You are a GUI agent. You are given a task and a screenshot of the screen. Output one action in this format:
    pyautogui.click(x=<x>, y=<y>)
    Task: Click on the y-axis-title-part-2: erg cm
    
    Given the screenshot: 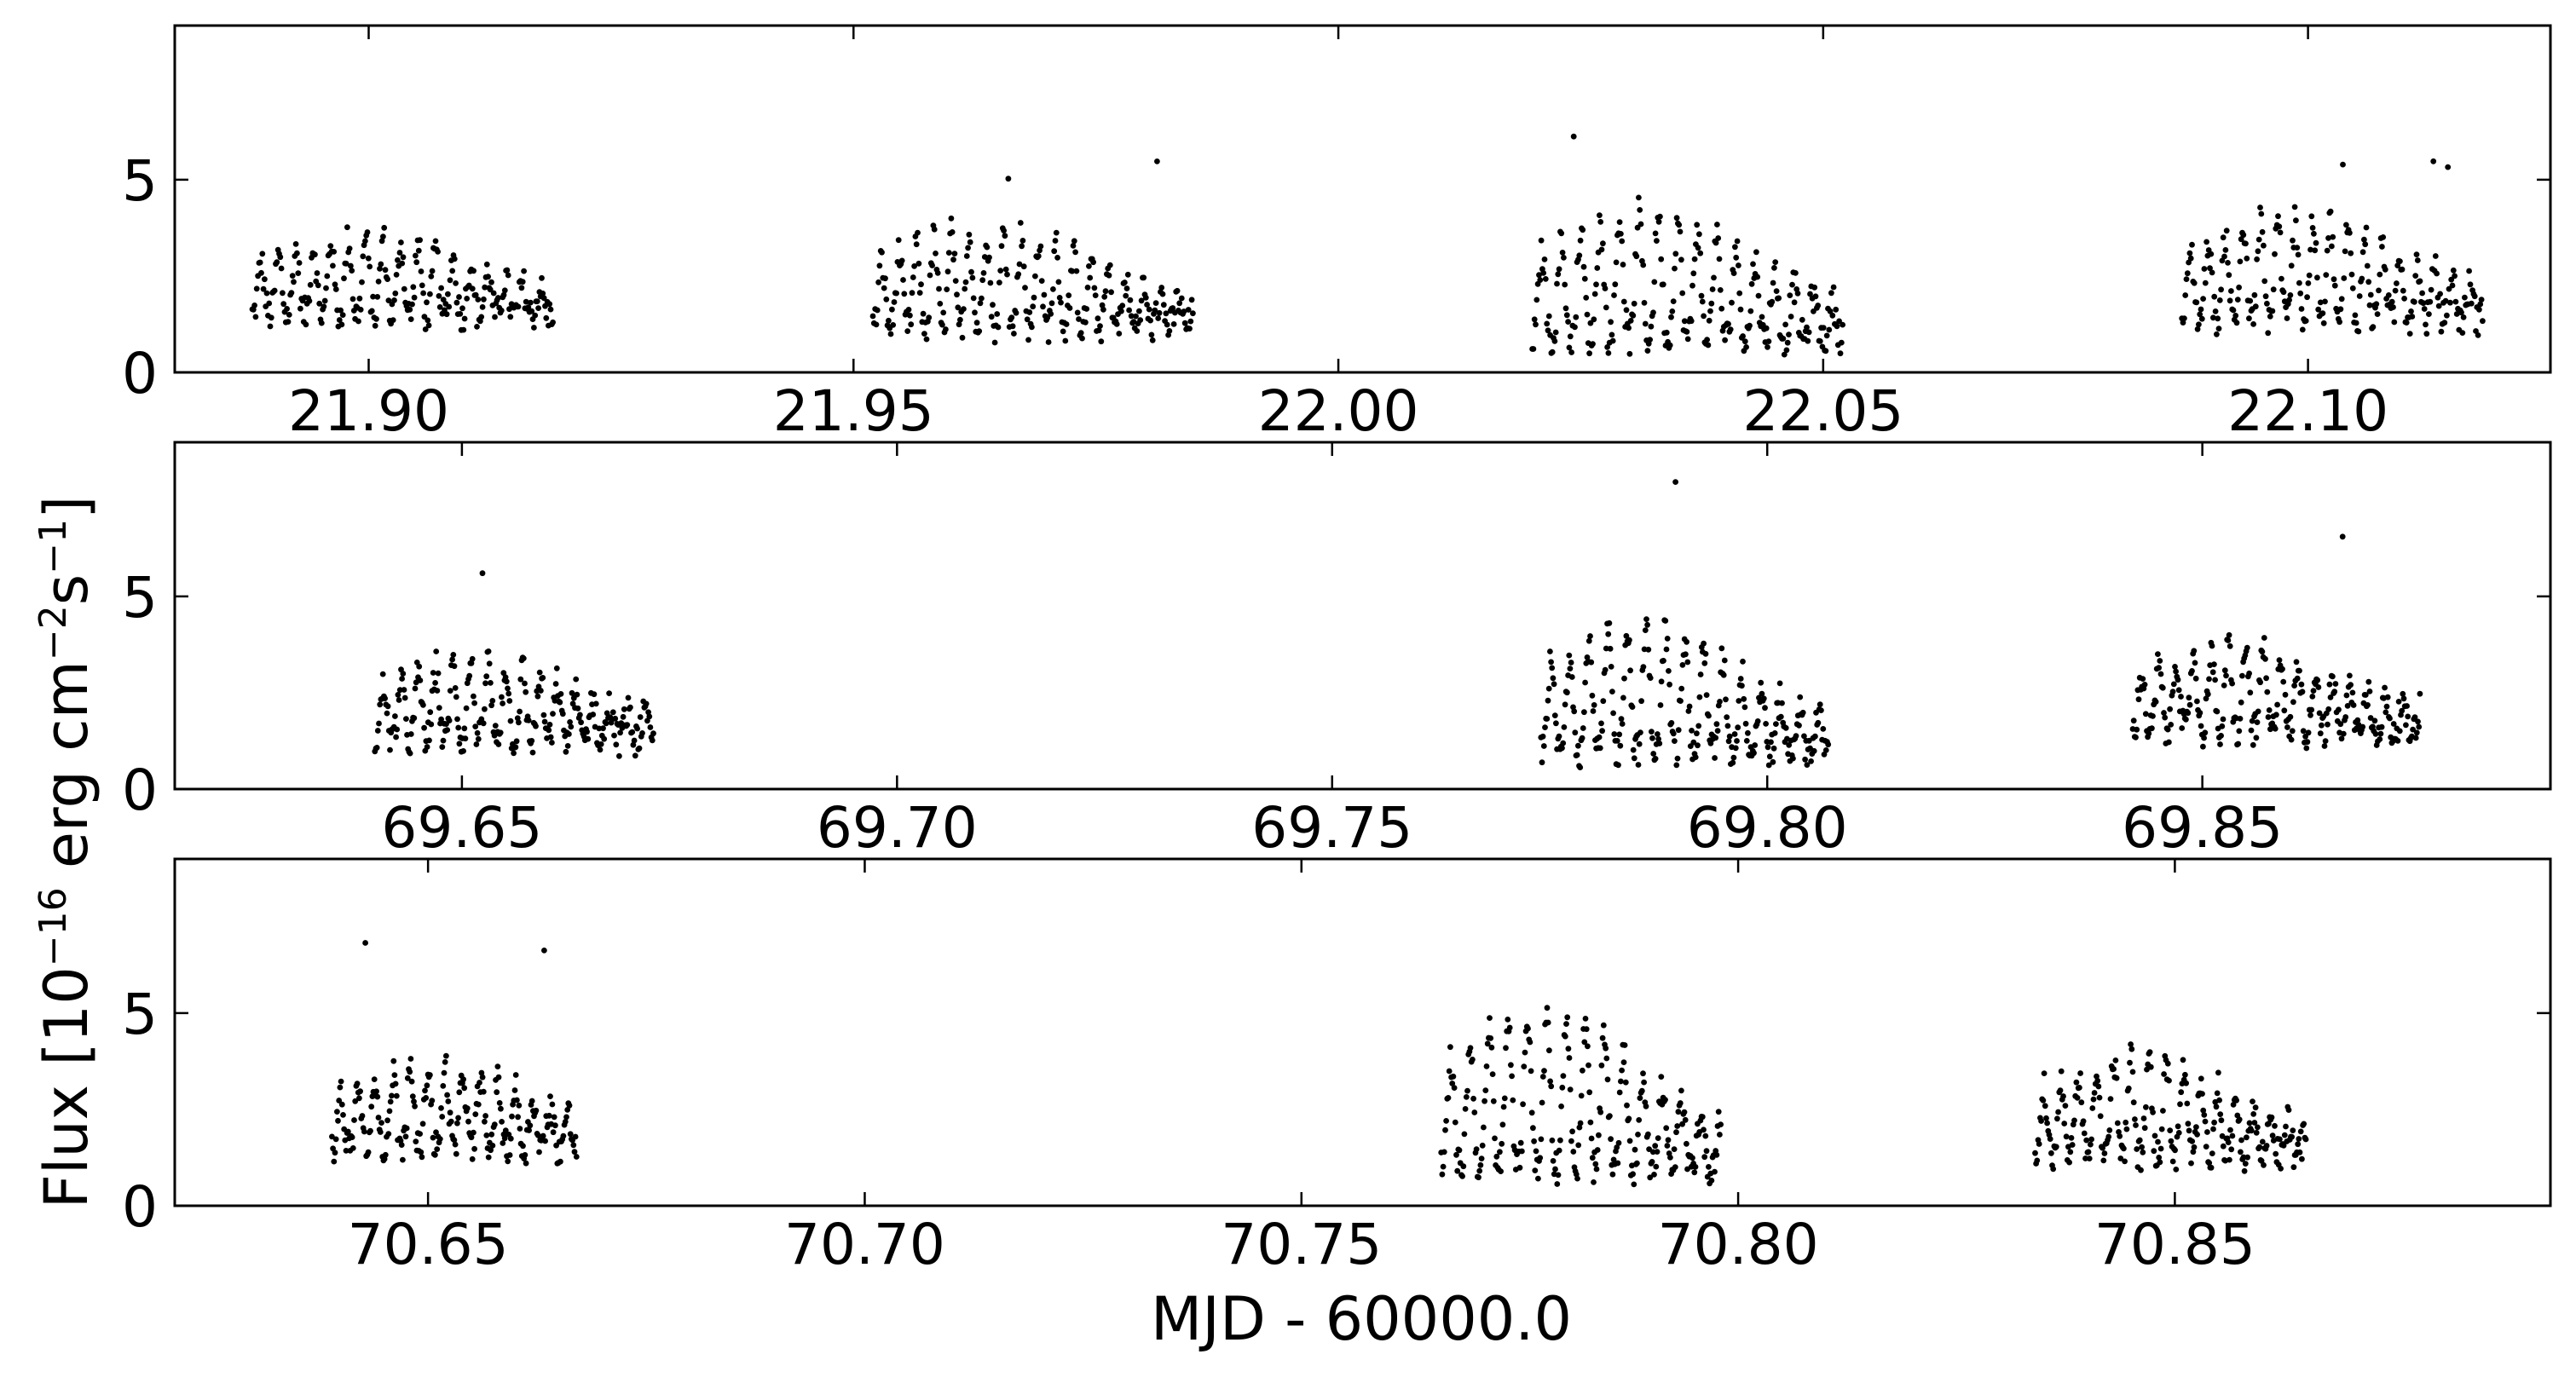 What is the action you would take?
    pyautogui.click(x=66, y=773)
    